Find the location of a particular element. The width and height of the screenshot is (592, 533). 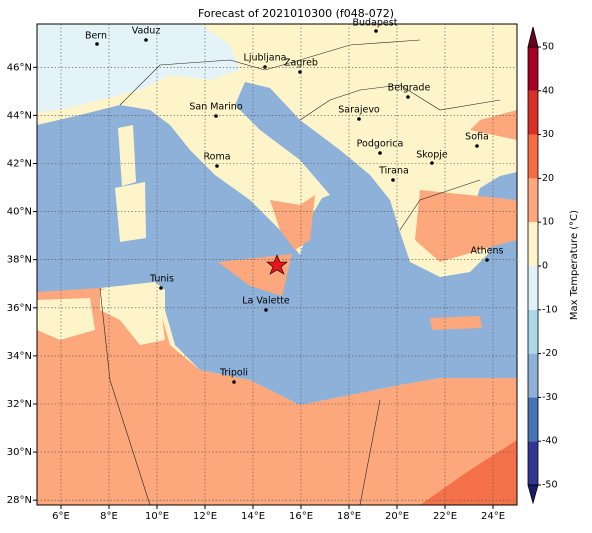

x-tick-label: 16°E is located at coordinates (301, 516).